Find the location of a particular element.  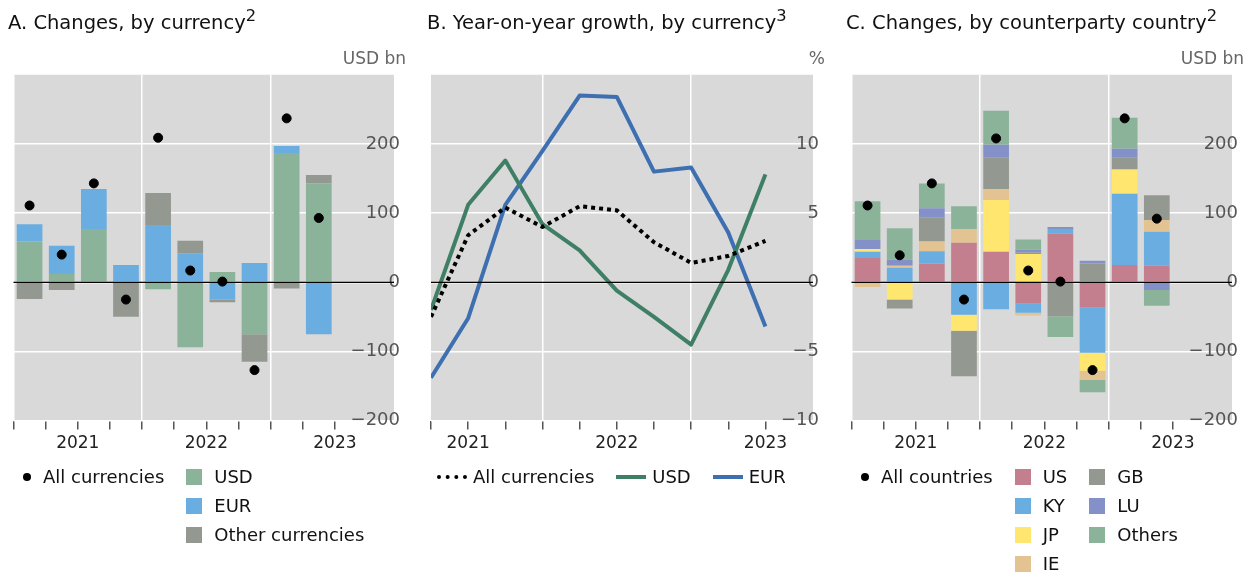

legend-label: Others is located at coordinates (1147, 534).